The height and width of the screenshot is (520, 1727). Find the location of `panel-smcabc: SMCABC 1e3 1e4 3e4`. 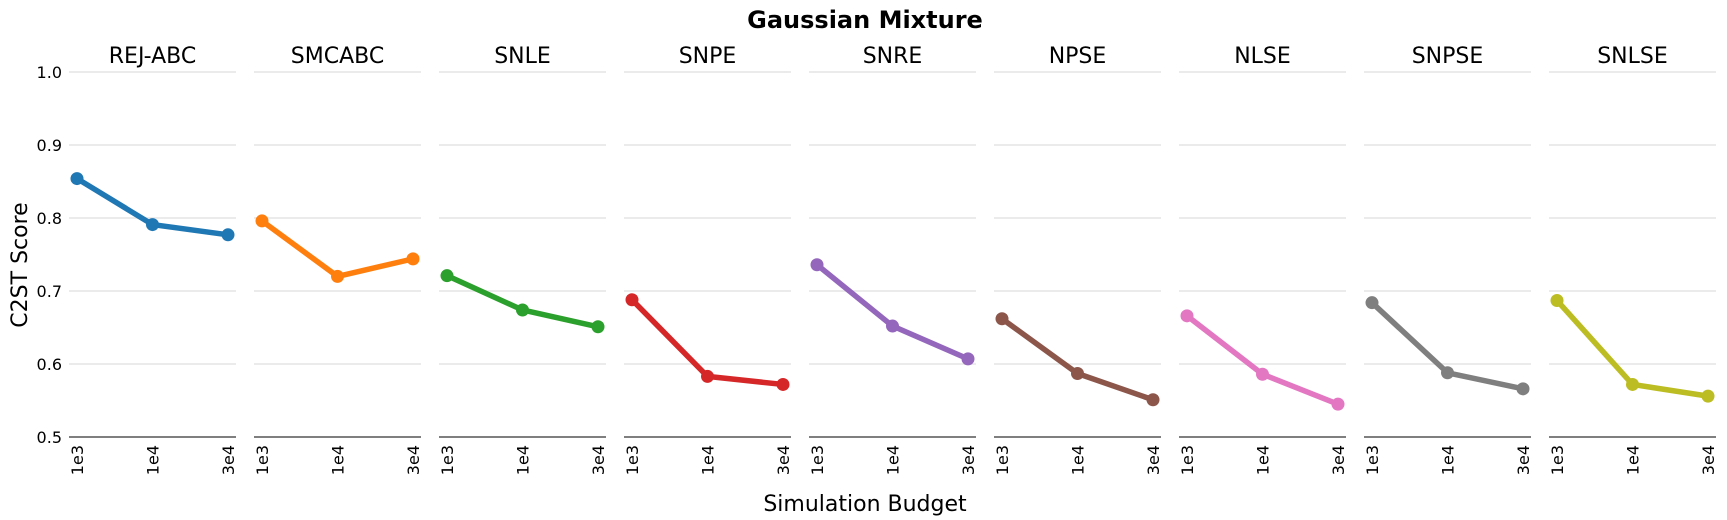

panel-smcabc: SMCABC 1e3 1e4 3e4 is located at coordinates (338, 259).